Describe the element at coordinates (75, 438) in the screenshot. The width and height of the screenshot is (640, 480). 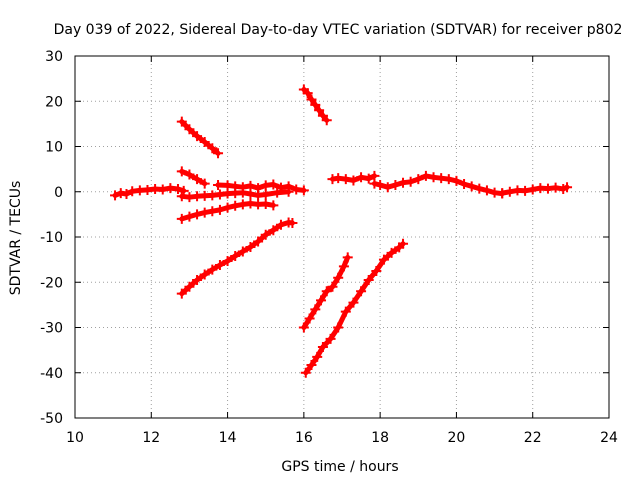
I see `x-tick-label: 10` at that location.